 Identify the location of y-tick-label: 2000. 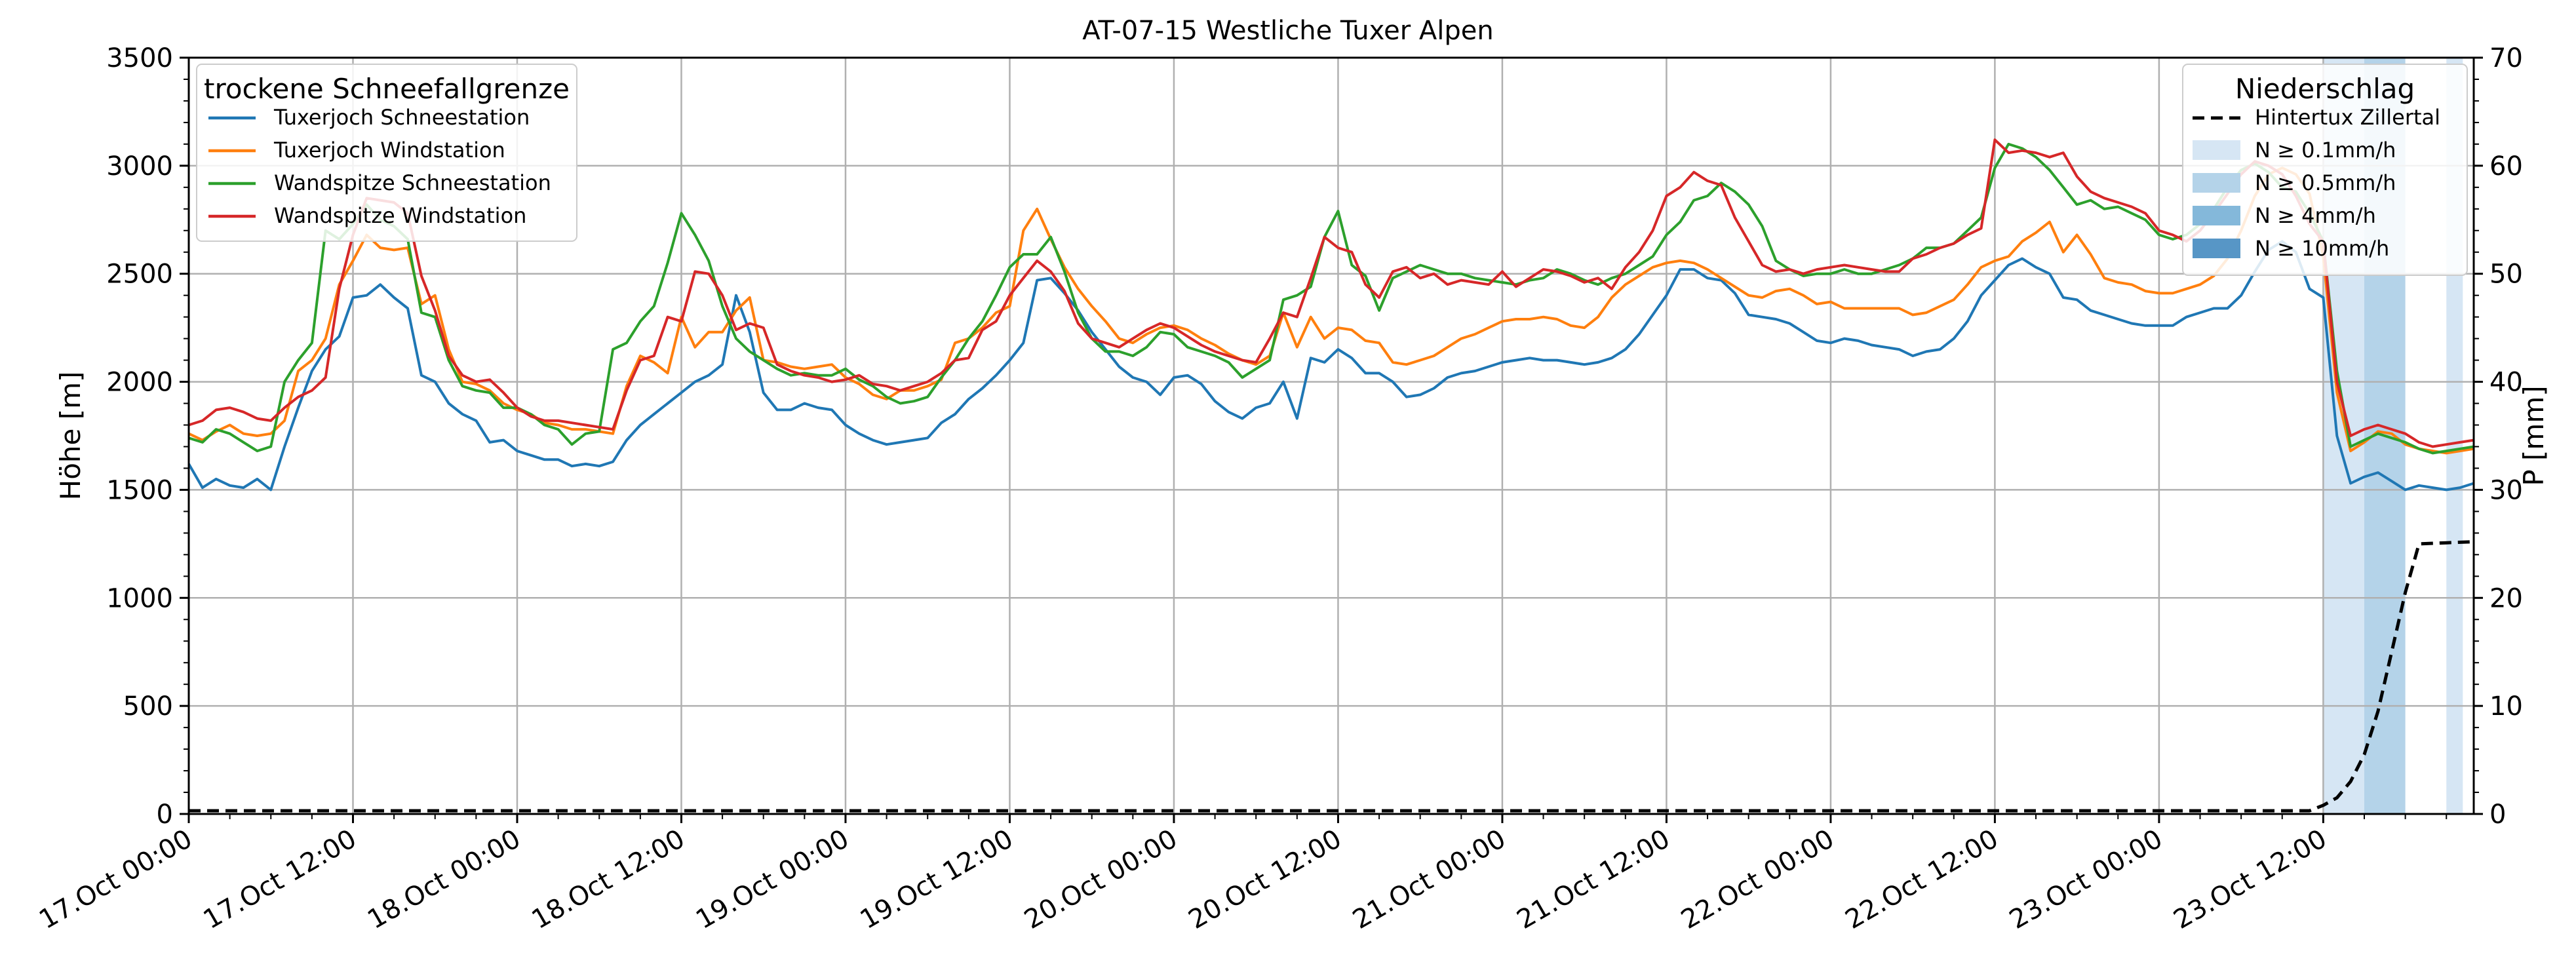
(139, 383).